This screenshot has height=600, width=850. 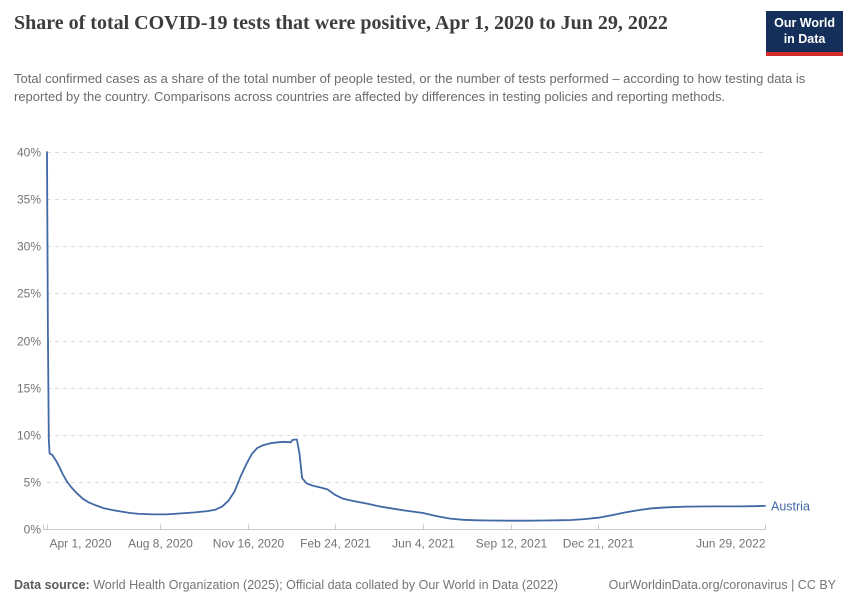 What do you see at coordinates (29, 200) in the screenshot?
I see `y-tick-label: 35%` at bounding box center [29, 200].